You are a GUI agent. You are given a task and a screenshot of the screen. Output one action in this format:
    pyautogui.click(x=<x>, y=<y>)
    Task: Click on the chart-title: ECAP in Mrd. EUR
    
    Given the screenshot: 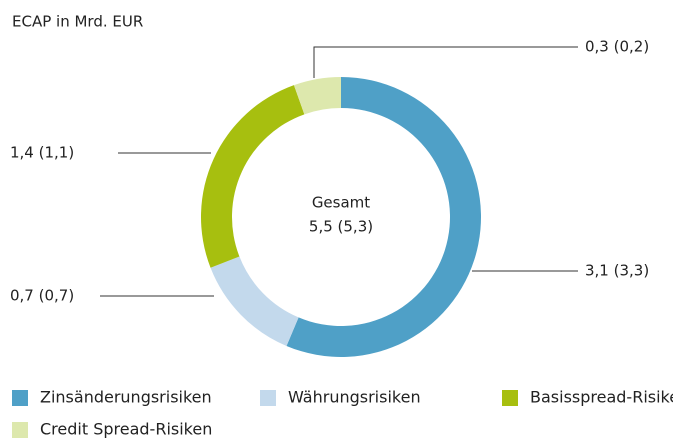 What is the action you would take?
    pyautogui.click(x=77, y=22)
    